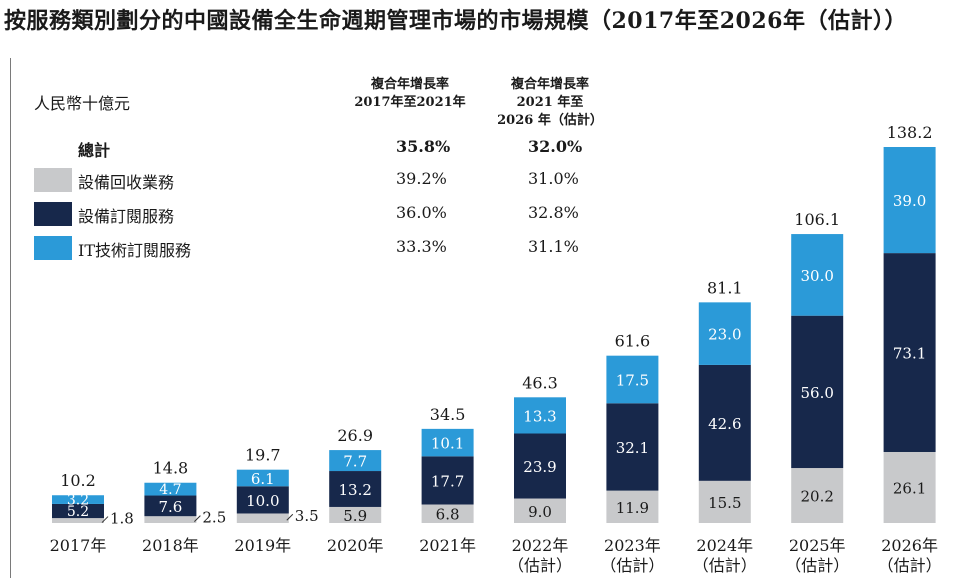 Image resolution: width=961 pixels, height=581 pixels. I want to click on unit-label: 人民幣十億元, so click(82, 103).